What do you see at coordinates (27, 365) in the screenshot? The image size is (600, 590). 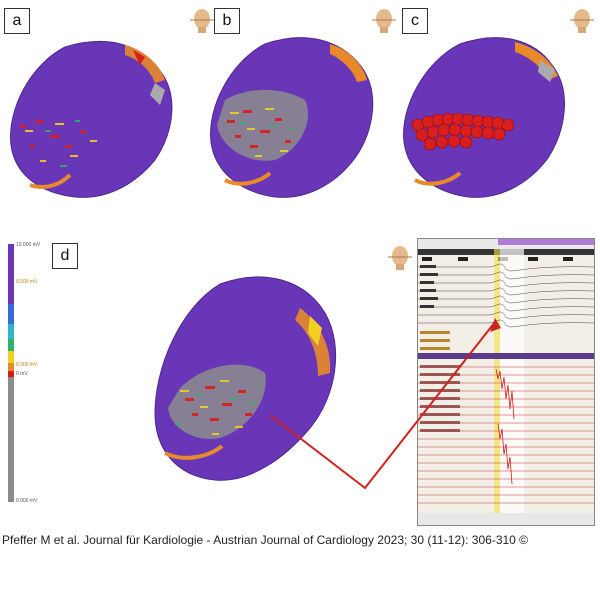 I see `scale-lower-mid-label: 0.300 mV` at bounding box center [27, 365].